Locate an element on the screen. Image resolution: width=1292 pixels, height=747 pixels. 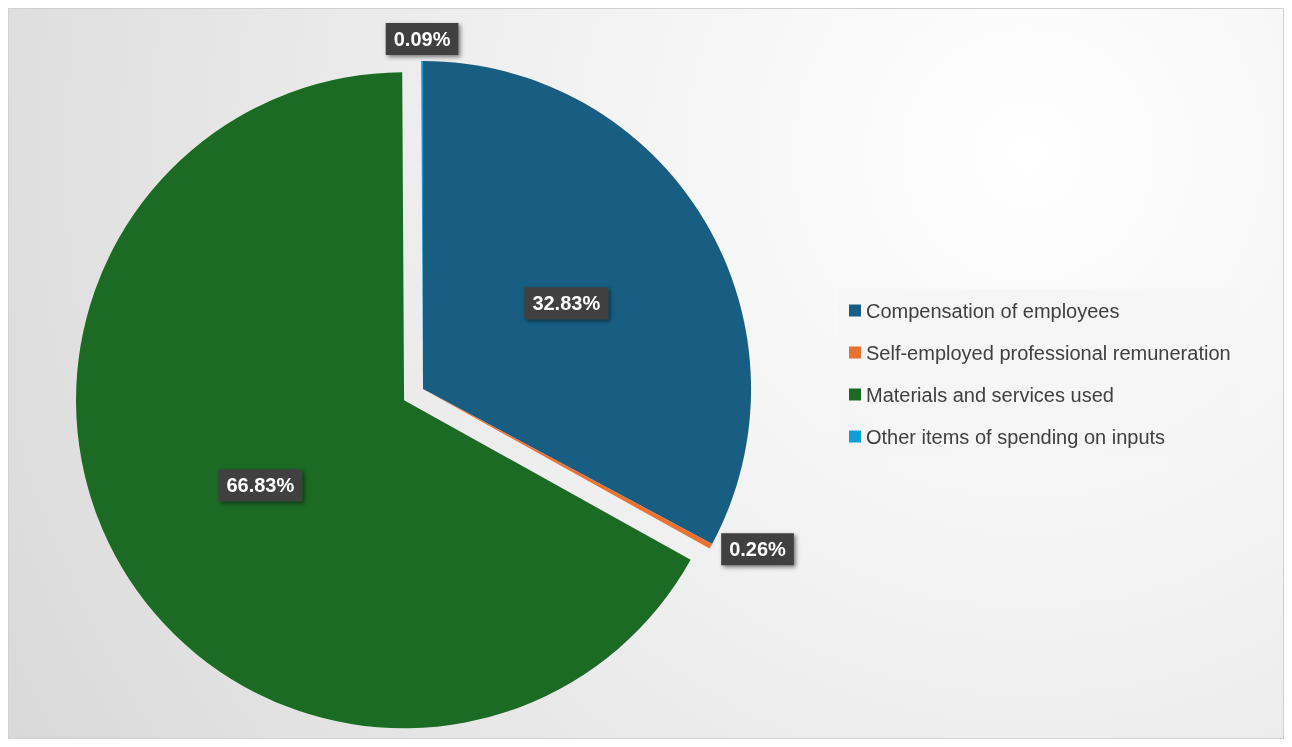
legend-label: Other items of spending on inputs is located at coordinates (1016, 436).